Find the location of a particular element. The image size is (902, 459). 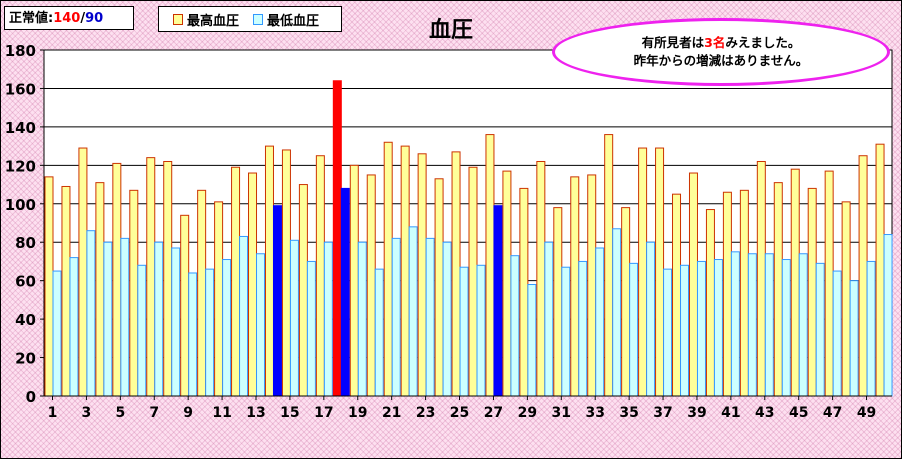

legend-item-diastolic: 最低血圧 is located at coordinates (286, 19).